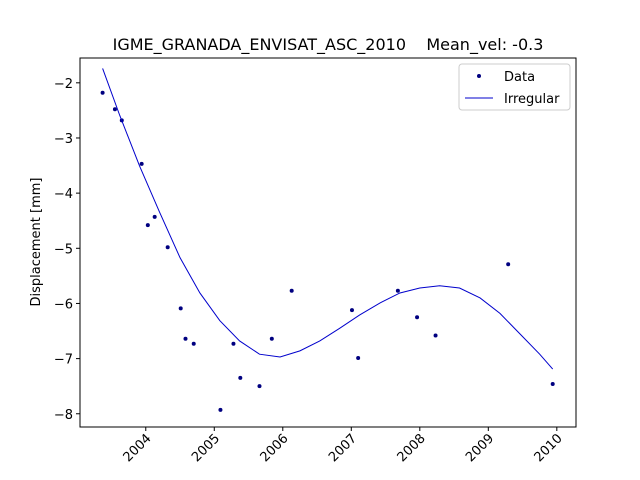 The width and height of the screenshot is (640, 480). What do you see at coordinates (63, 304) in the screenshot?
I see `y-tick-label: −6` at bounding box center [63, 304].